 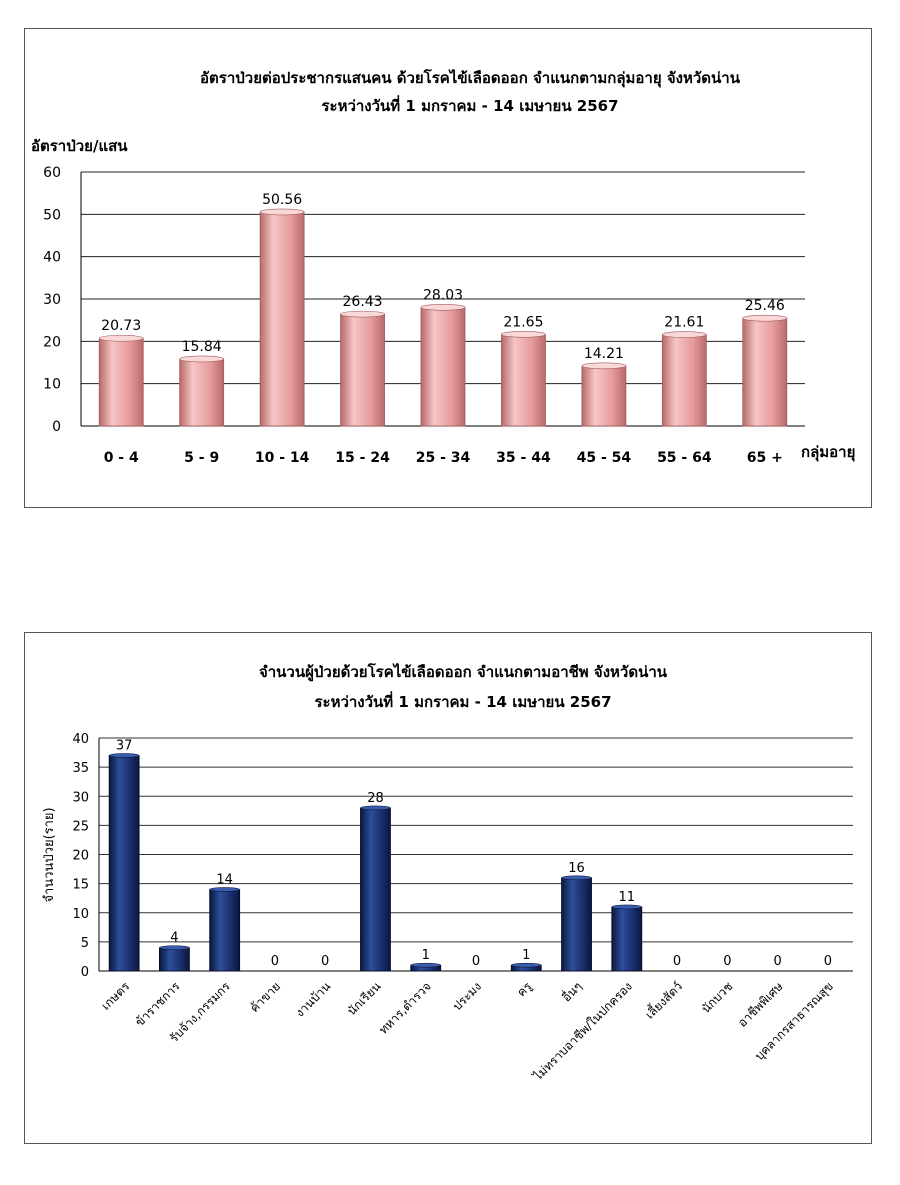 What do you see at coordinates (80, 914) in the screenshot?
I see `chart2-y-tick-label: 10` at bounding box center [80, 914].